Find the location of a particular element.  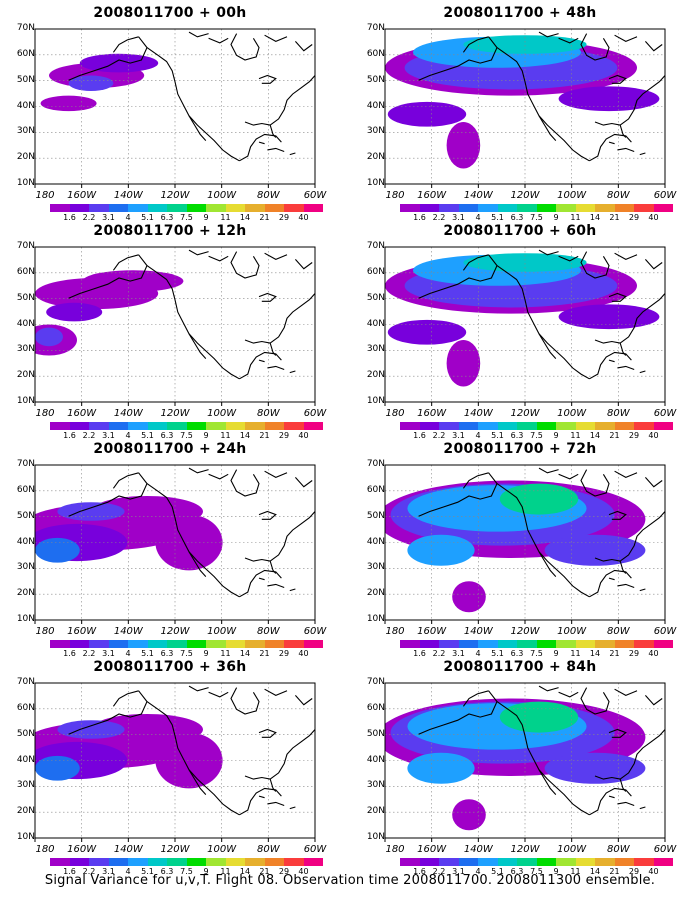

longitude-label: 140W is located at coordinates (478, 849).